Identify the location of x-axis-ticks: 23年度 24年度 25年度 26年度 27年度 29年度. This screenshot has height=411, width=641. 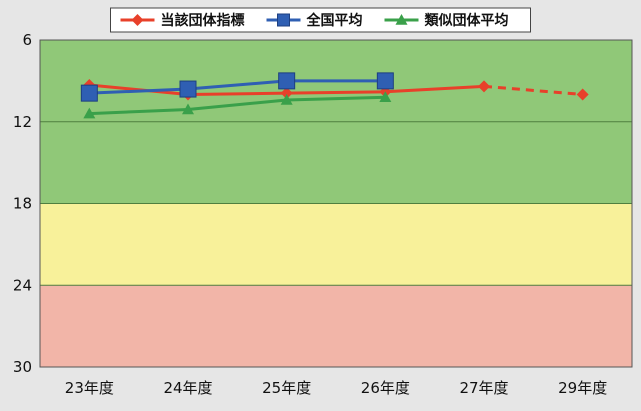
(336, 388).